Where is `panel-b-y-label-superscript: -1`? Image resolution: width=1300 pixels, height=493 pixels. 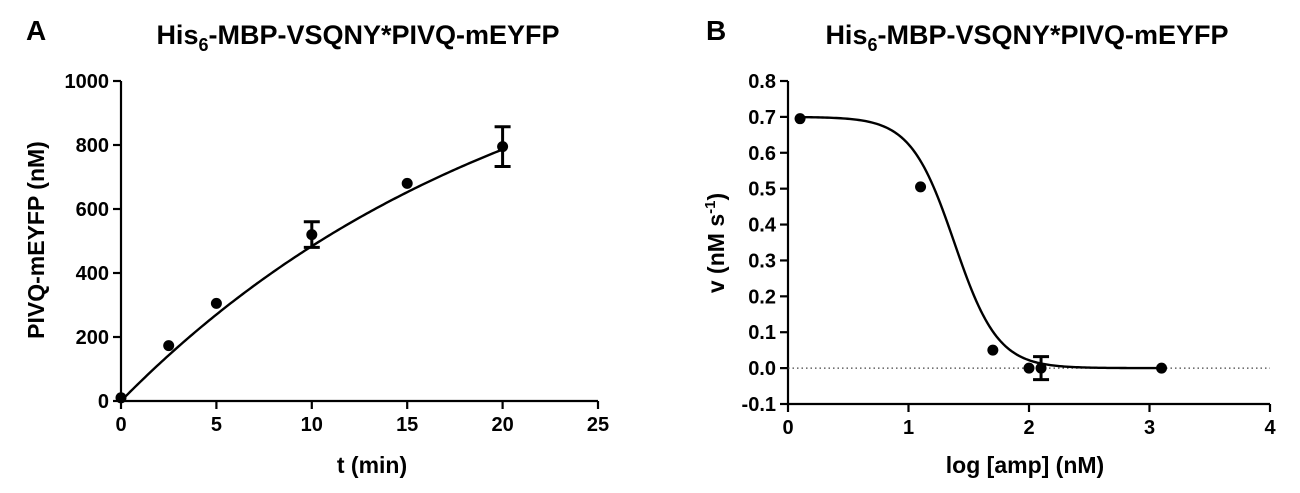 panel-b-y-label-superscript: -1 is located at coordinates (710, 207).